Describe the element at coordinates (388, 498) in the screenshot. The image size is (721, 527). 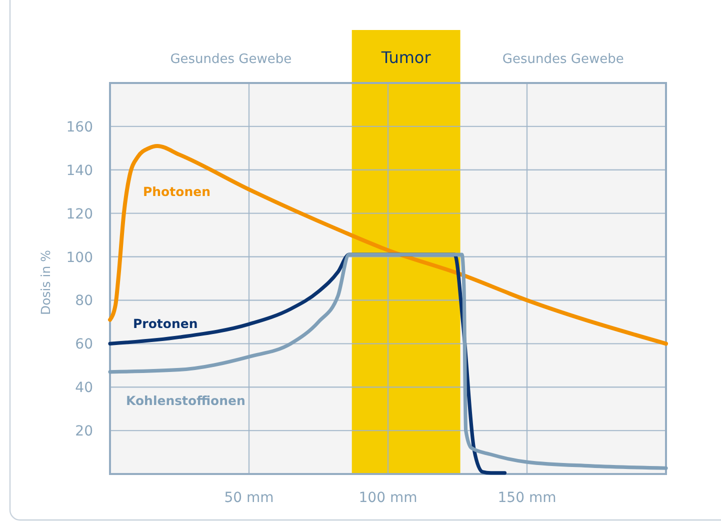
I see `x-tick-label: 100 mm` at that location.